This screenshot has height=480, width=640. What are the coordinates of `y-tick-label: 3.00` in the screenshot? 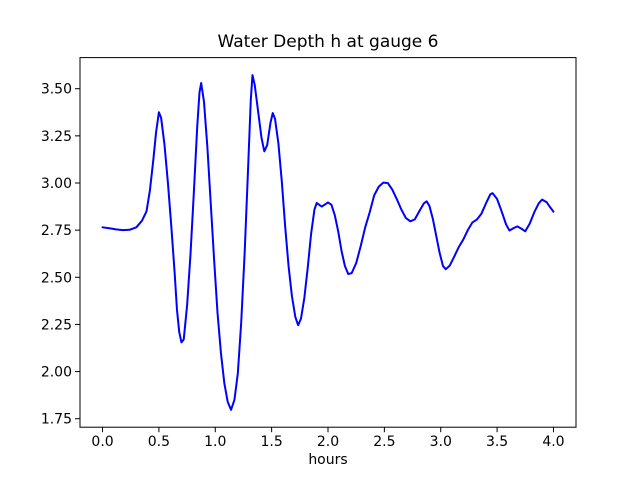 It's located at (56, 184).